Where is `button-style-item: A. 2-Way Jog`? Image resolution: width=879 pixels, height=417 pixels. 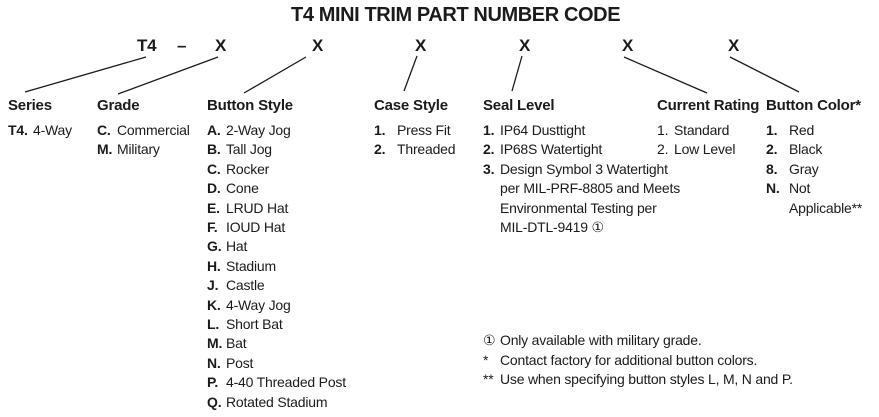 button-style-item: A. 2-Way Jog is located at coordinates (276, 130).